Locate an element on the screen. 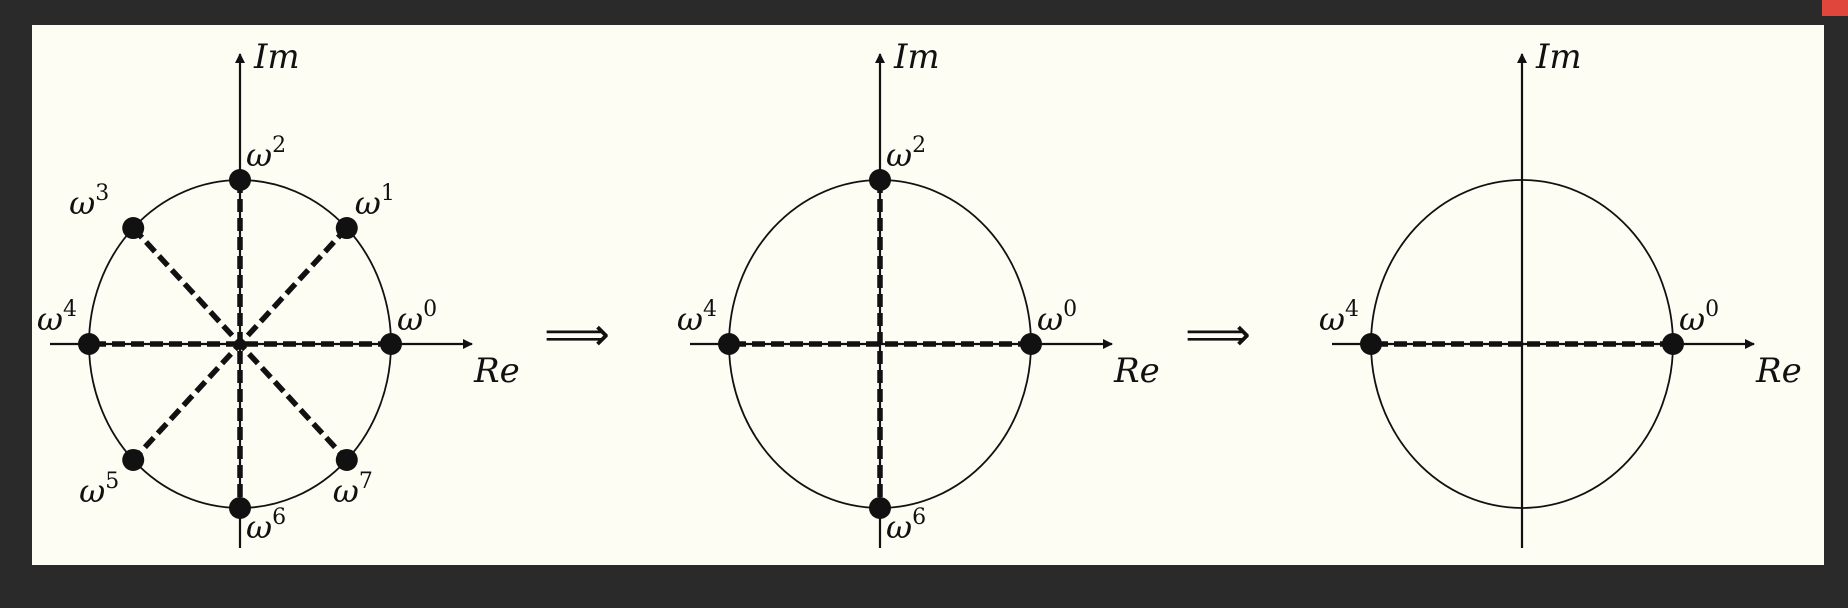  implies-arrow-1: ⟹ is located at coordinates (577, 334).